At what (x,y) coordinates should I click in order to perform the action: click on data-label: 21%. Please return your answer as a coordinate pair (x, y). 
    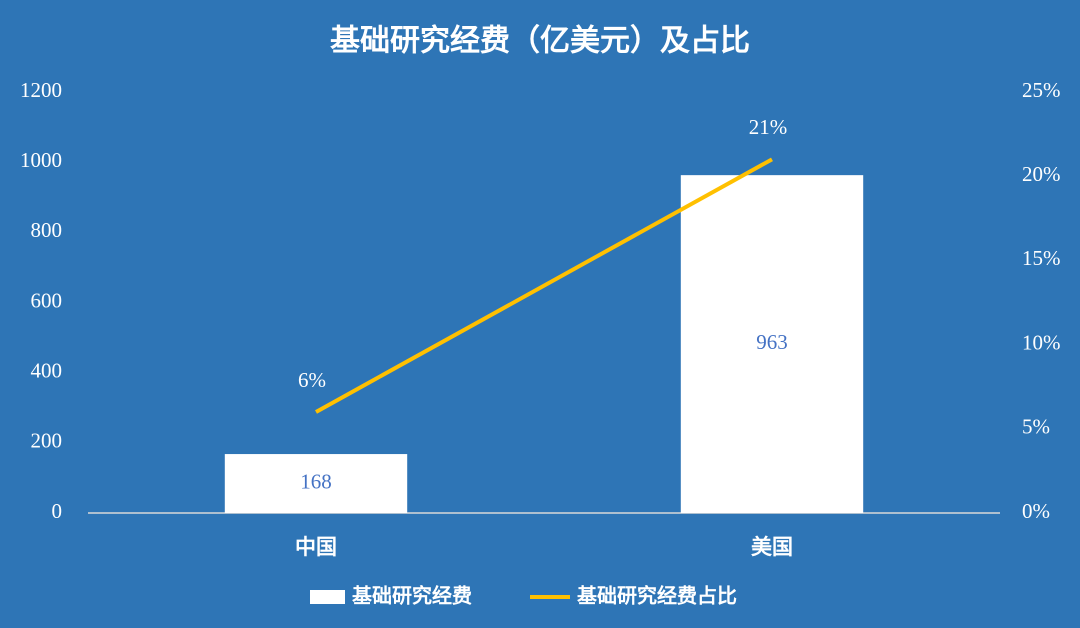
    Looking at the image, I should click on (768, 127).